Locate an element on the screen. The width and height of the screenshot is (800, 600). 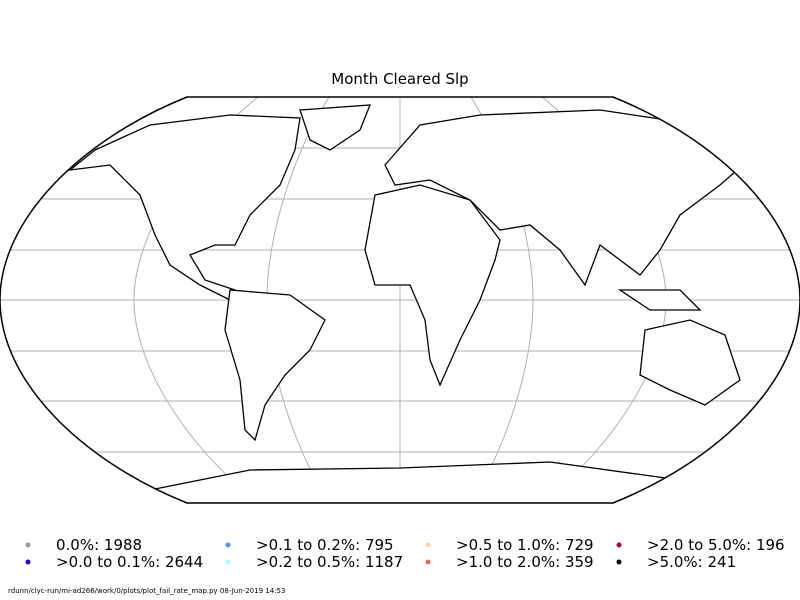
legend-label: >2.0 to 5.0%: 196 is located at coordinates (716, 545).